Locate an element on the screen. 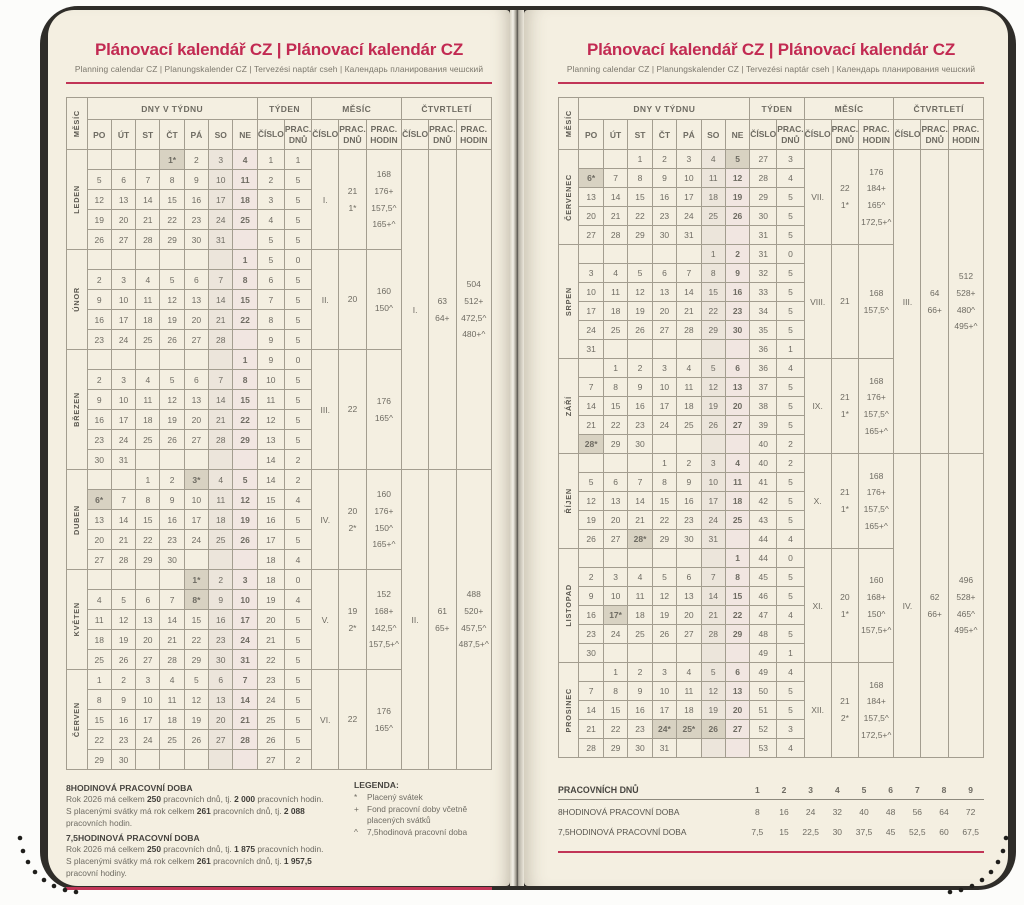 The width and height of the screenshot is (1024, 905). week-number-cell: 18 is located at coordinates (270, 560).